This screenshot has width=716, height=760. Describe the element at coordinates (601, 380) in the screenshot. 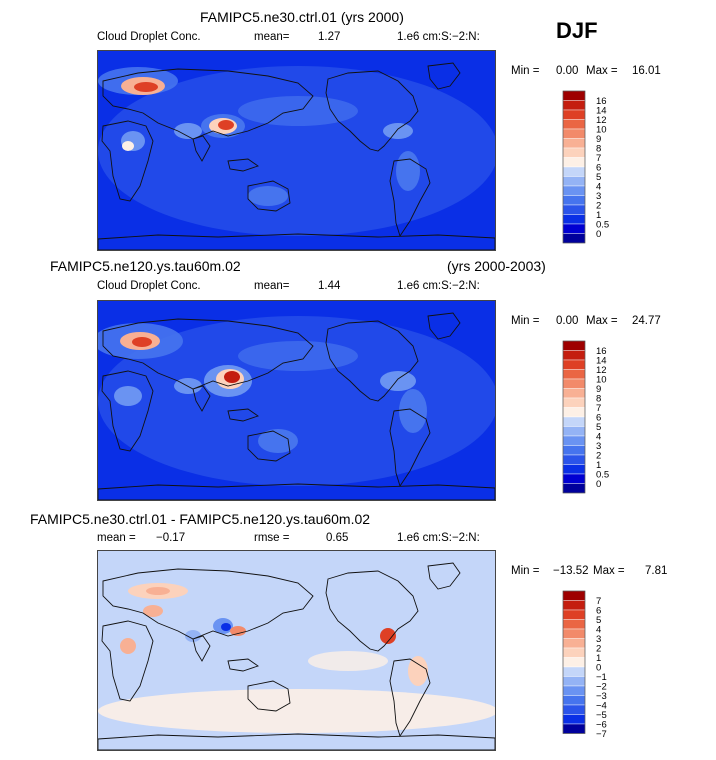

I see `panel2-colorbar-tick-label: 10` at that location.